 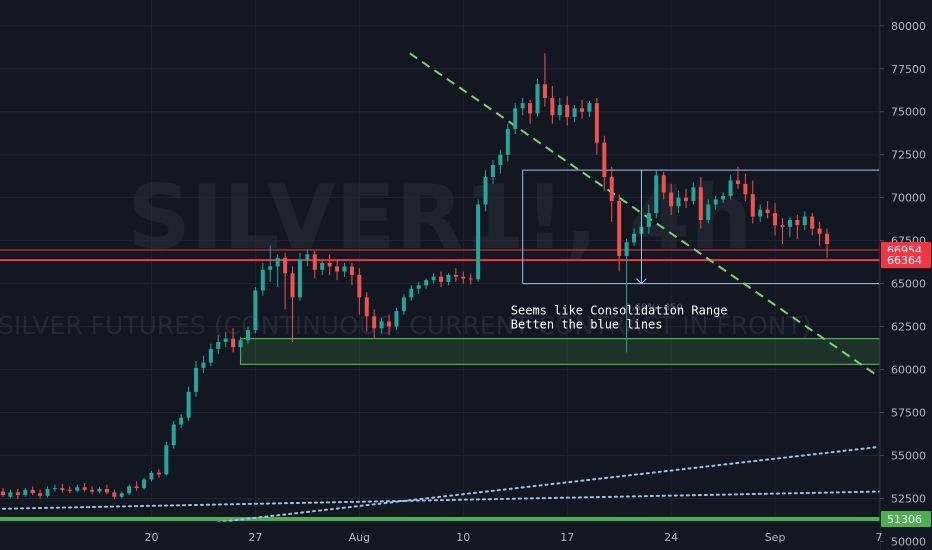 I want to click on annotation-line-2: Betten the blue lines, so click(x=587, y=325).